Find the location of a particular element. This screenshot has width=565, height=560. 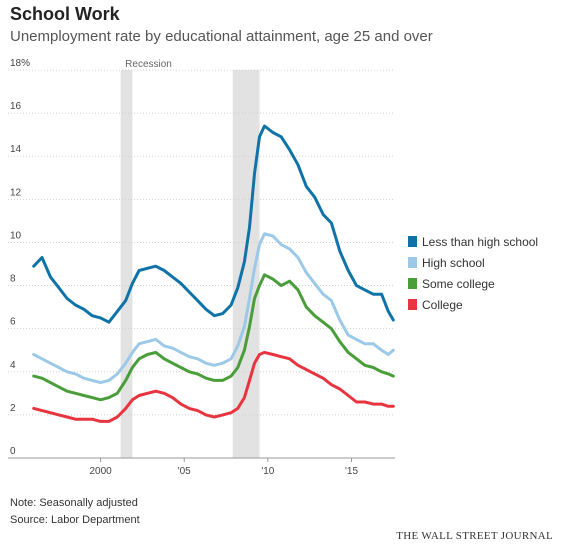

x-tick-label: '15 is located at coordinates (351, 471).